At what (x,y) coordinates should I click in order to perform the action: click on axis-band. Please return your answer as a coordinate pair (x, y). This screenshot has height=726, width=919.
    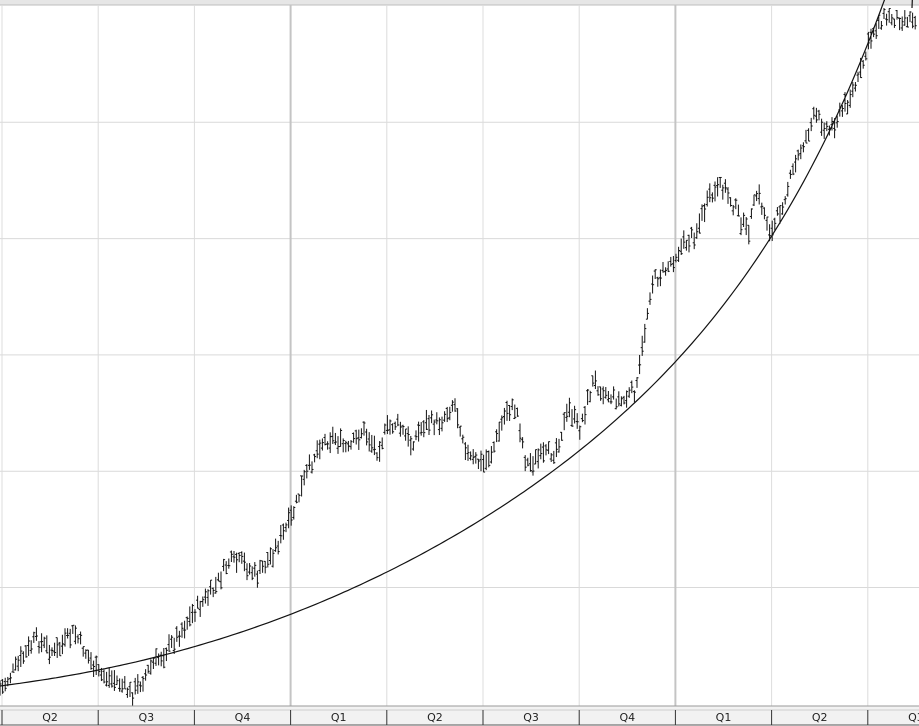
    Looking at the image, I should click on (459, 715).